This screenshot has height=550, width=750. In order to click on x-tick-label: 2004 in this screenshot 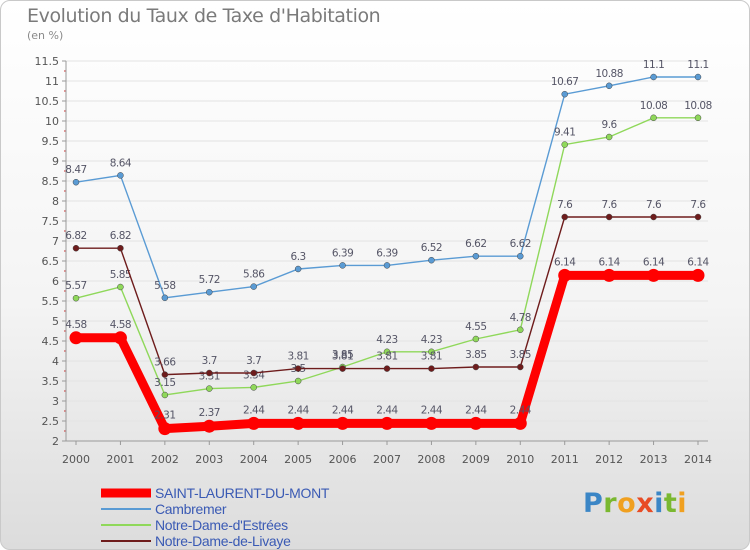, I will do `click(254, 459)`.